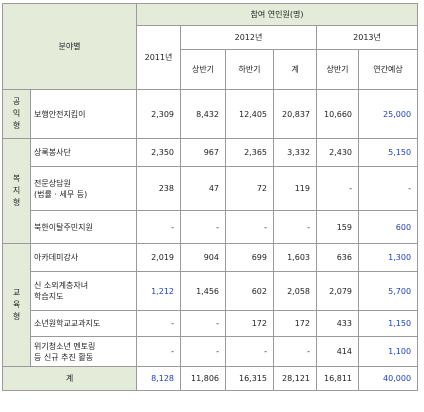 Image resolution: width=424 pixels, height=412 pixels. What do you see at coordinates (295, 188) in the screenshot?
I see `cell-2012-sum: 119` at bounding box center [295, 188].